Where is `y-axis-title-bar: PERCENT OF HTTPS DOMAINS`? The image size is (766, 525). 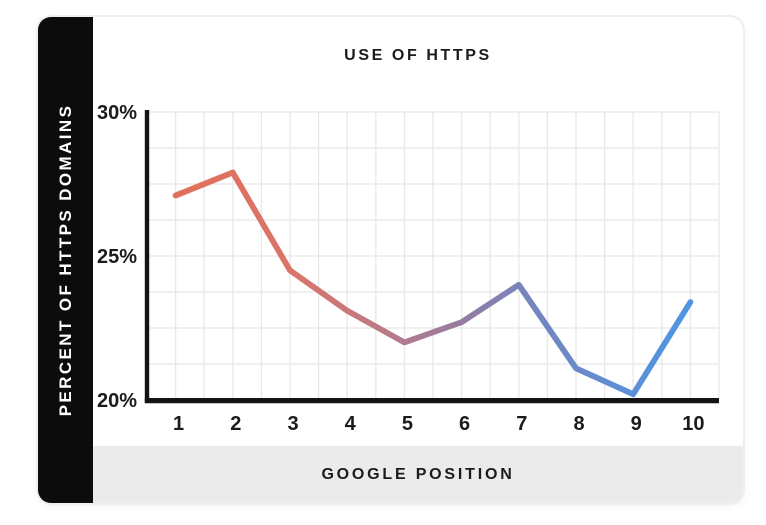
y-axis-title-bar: PERCENT OF HTTPS DOMAINS is located at coordinates (65, 260).